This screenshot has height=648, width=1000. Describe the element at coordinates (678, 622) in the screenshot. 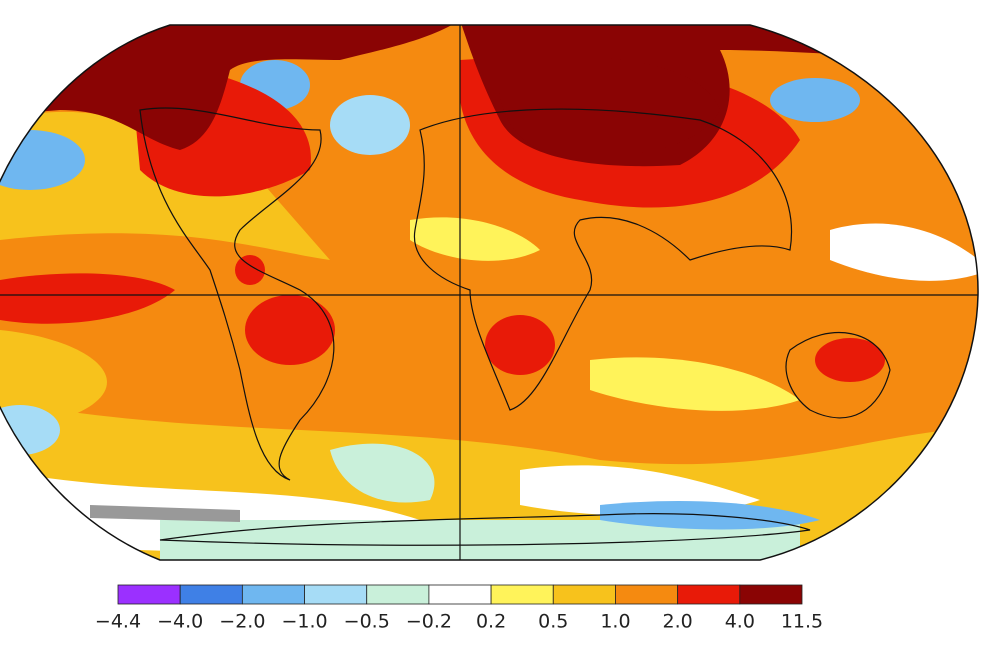

I see `colorbar-tick-label: 2.0` at that location.